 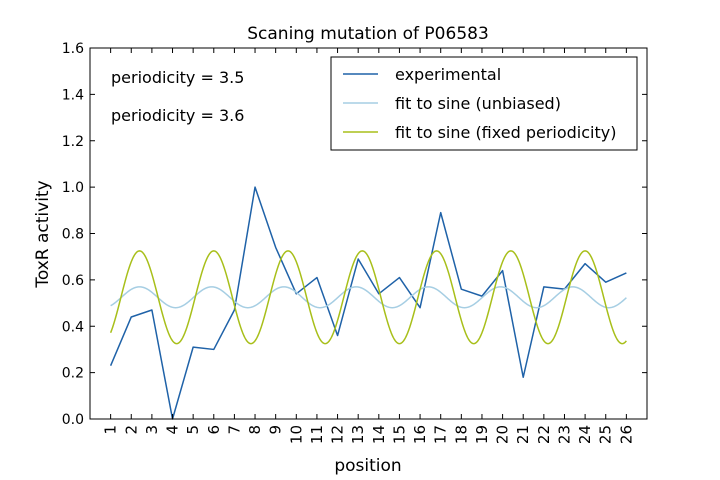 What do you see at coordinates (461, 434) in the screenshot?
I see `x-tick-label: 18` at bounding box center [461, 434].